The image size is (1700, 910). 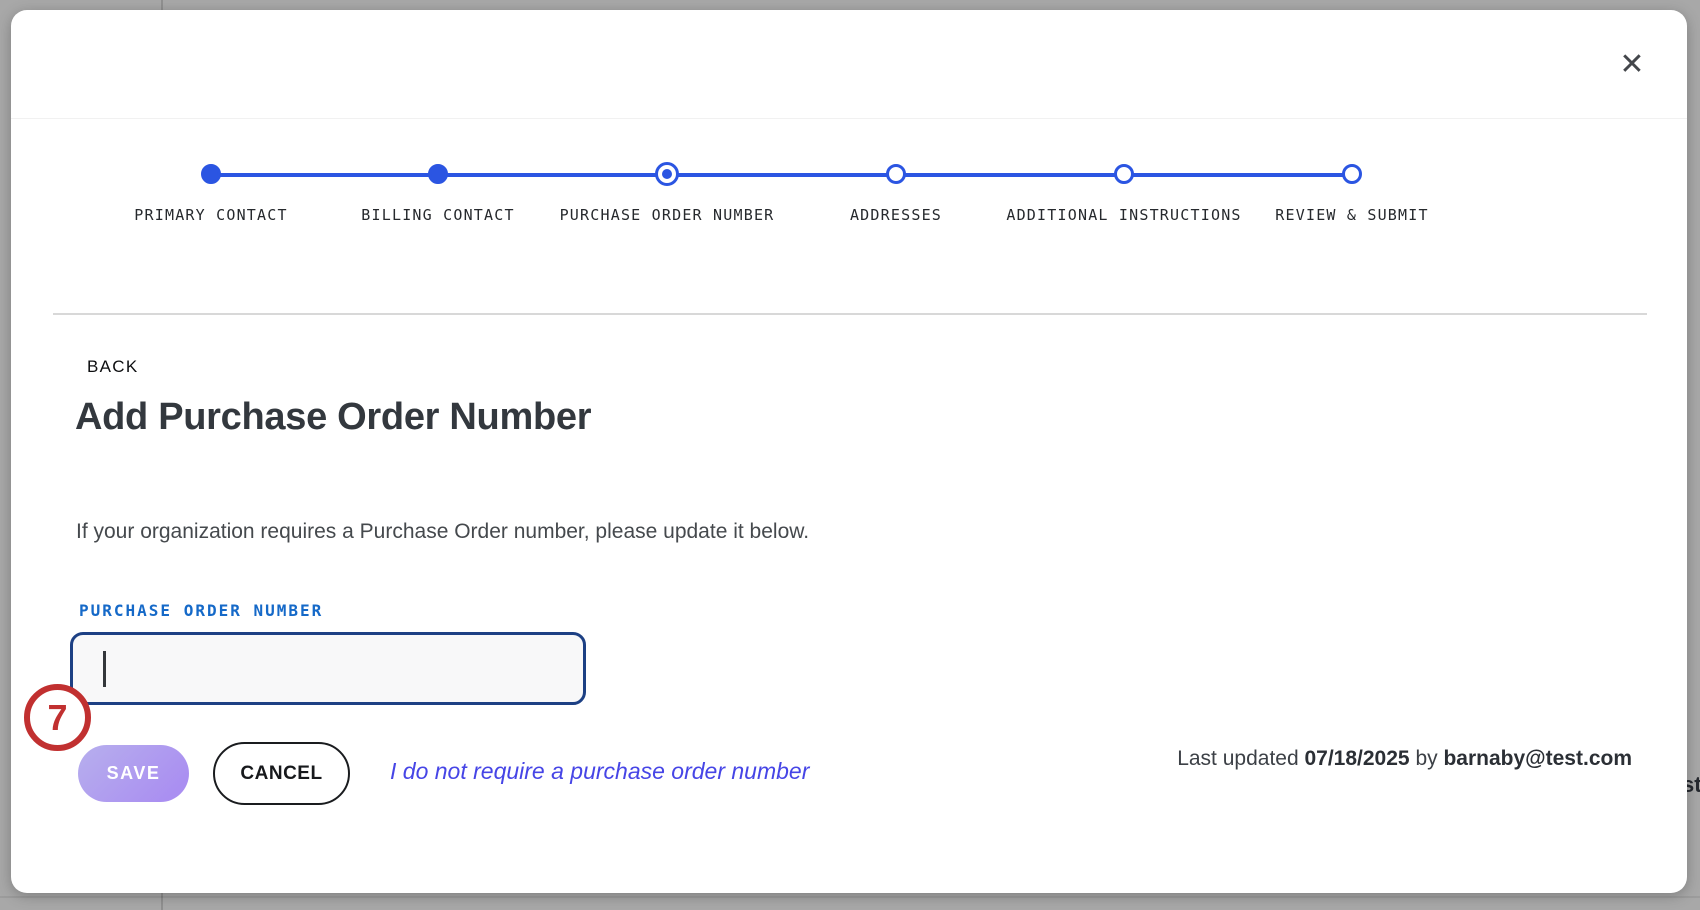 What do you see at coordinates (896, 215) in the screenshot?
I see `step-label: ADDRESSES` at bounding box center [896, 215].